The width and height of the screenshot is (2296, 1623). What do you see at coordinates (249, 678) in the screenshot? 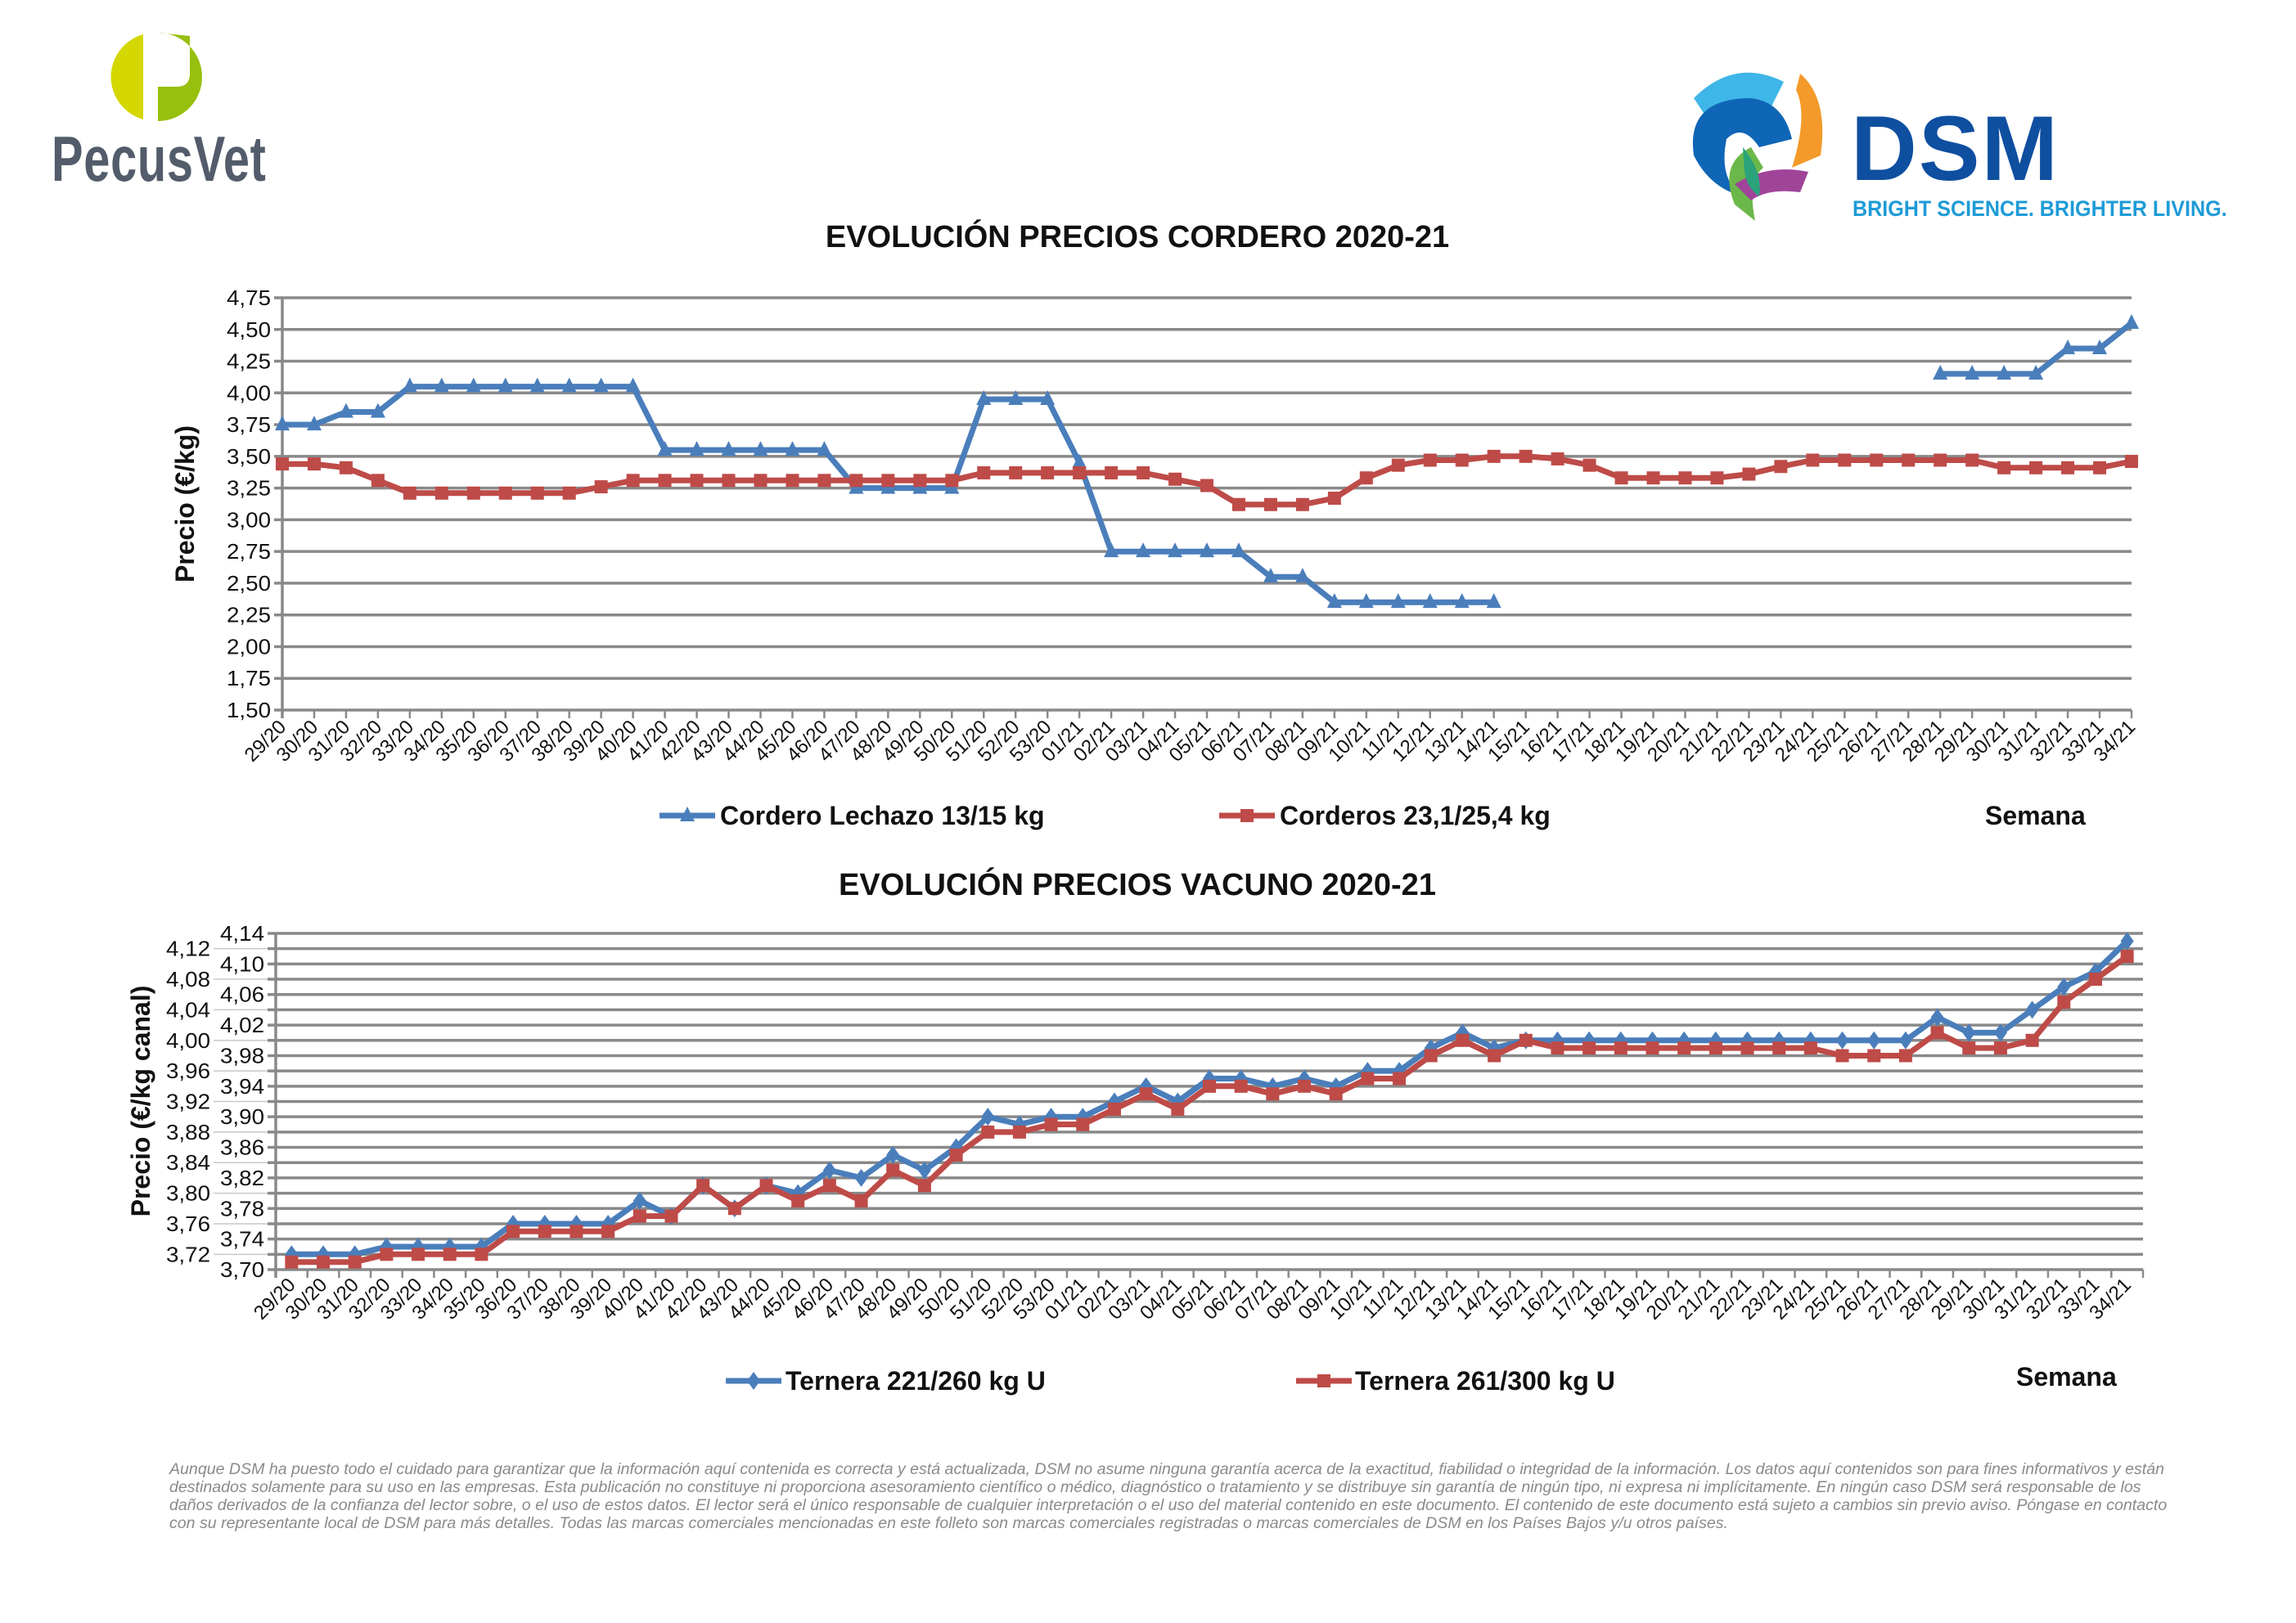
I see `y-tick-label: 1,75` at bounding box center [249, 678].